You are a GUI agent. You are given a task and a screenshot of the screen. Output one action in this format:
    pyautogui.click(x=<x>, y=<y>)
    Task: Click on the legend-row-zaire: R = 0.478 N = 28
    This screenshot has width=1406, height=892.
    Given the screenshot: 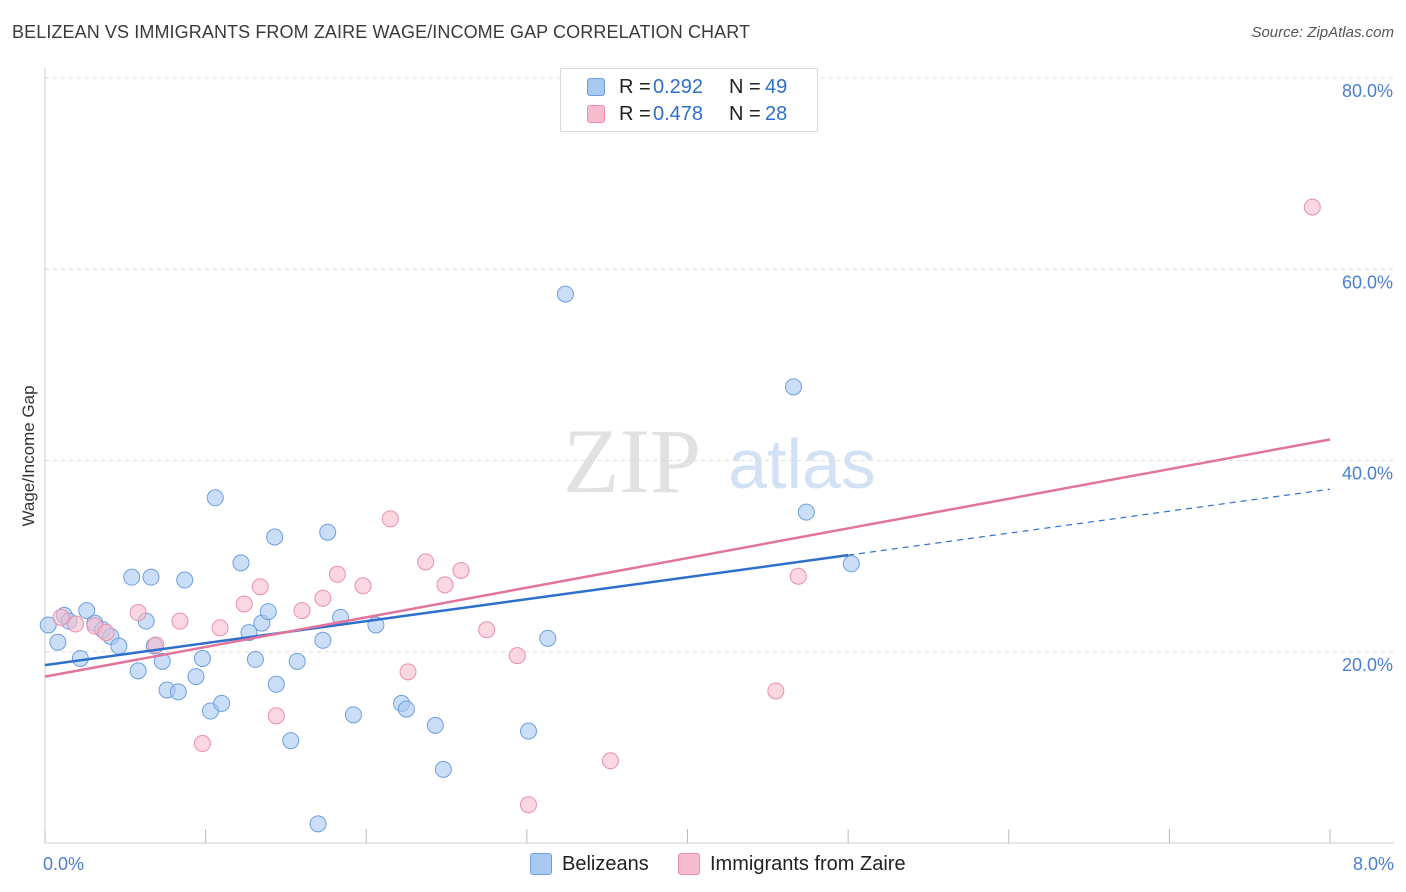 What is the action you would take?
    pyautogui.click(x=687, y=114)
    